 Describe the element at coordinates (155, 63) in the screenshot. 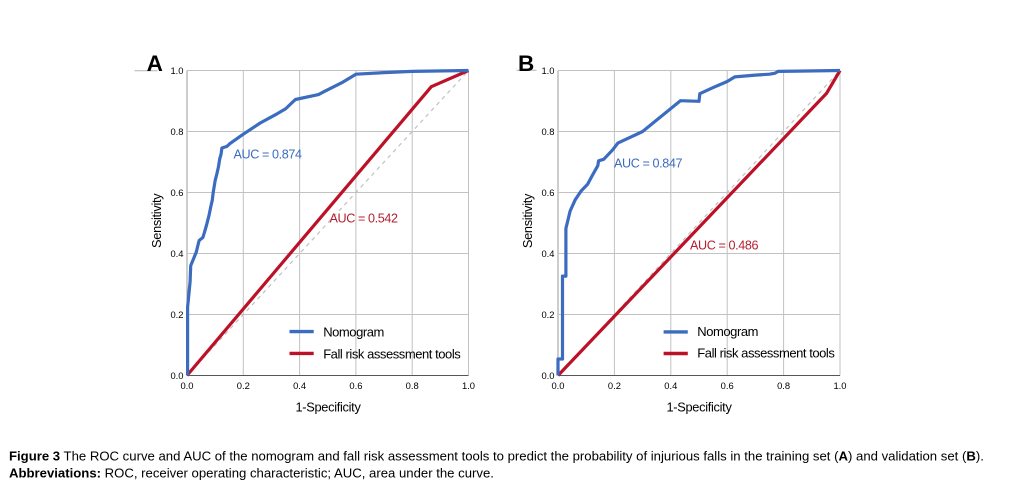

I see `svg-text: A` at that location.